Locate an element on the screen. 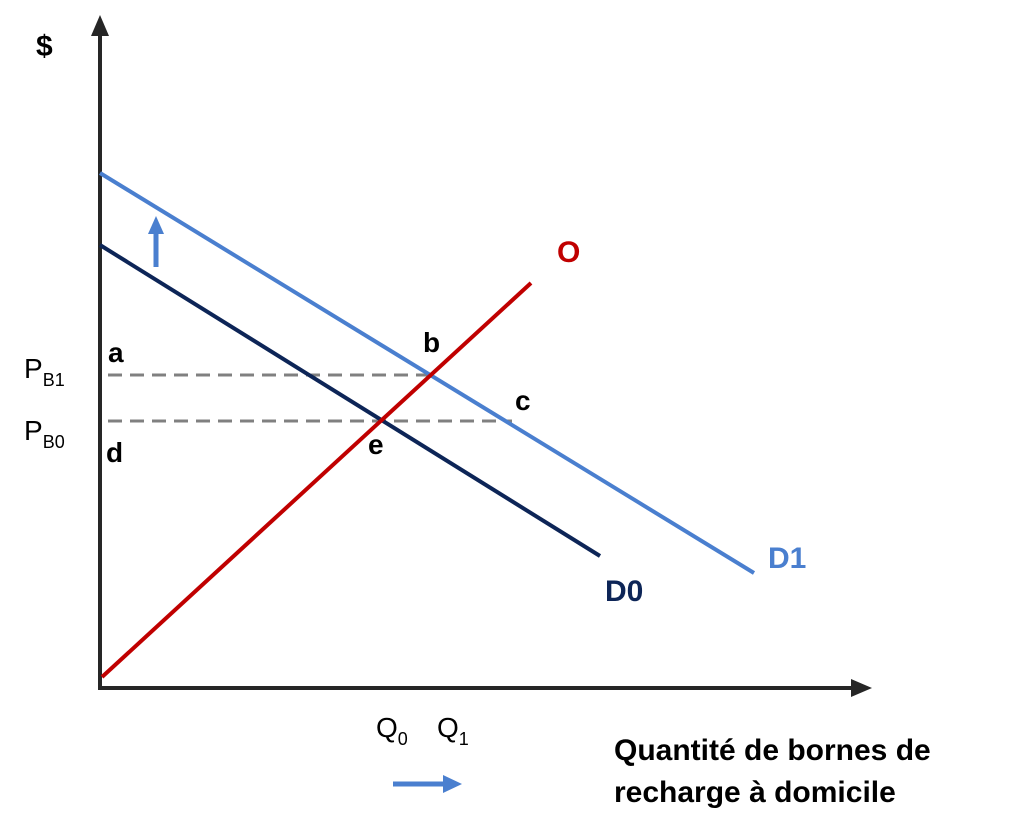  y-axis-arrowhead is located at coordinates (100, 25).